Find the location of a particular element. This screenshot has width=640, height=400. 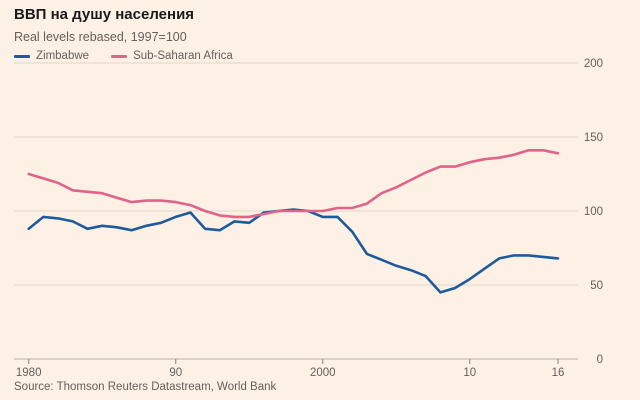

y-tick-label-0: 0 is located at coordinates (600, 360).